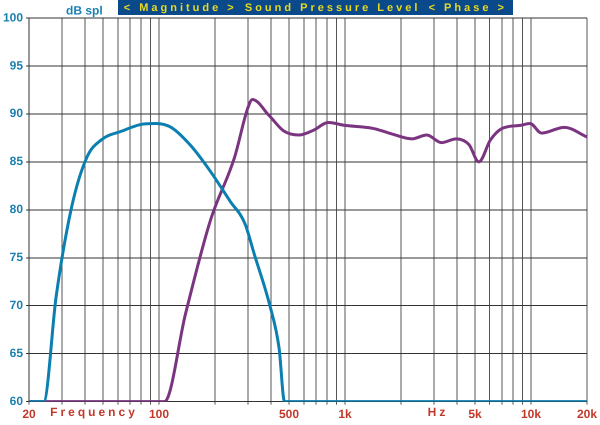 The height and width of the screenshot is (425, 600). Describe the element at coordinates (587, 414) in the screenshot. I see `x-tick-label: 20k` at that location.